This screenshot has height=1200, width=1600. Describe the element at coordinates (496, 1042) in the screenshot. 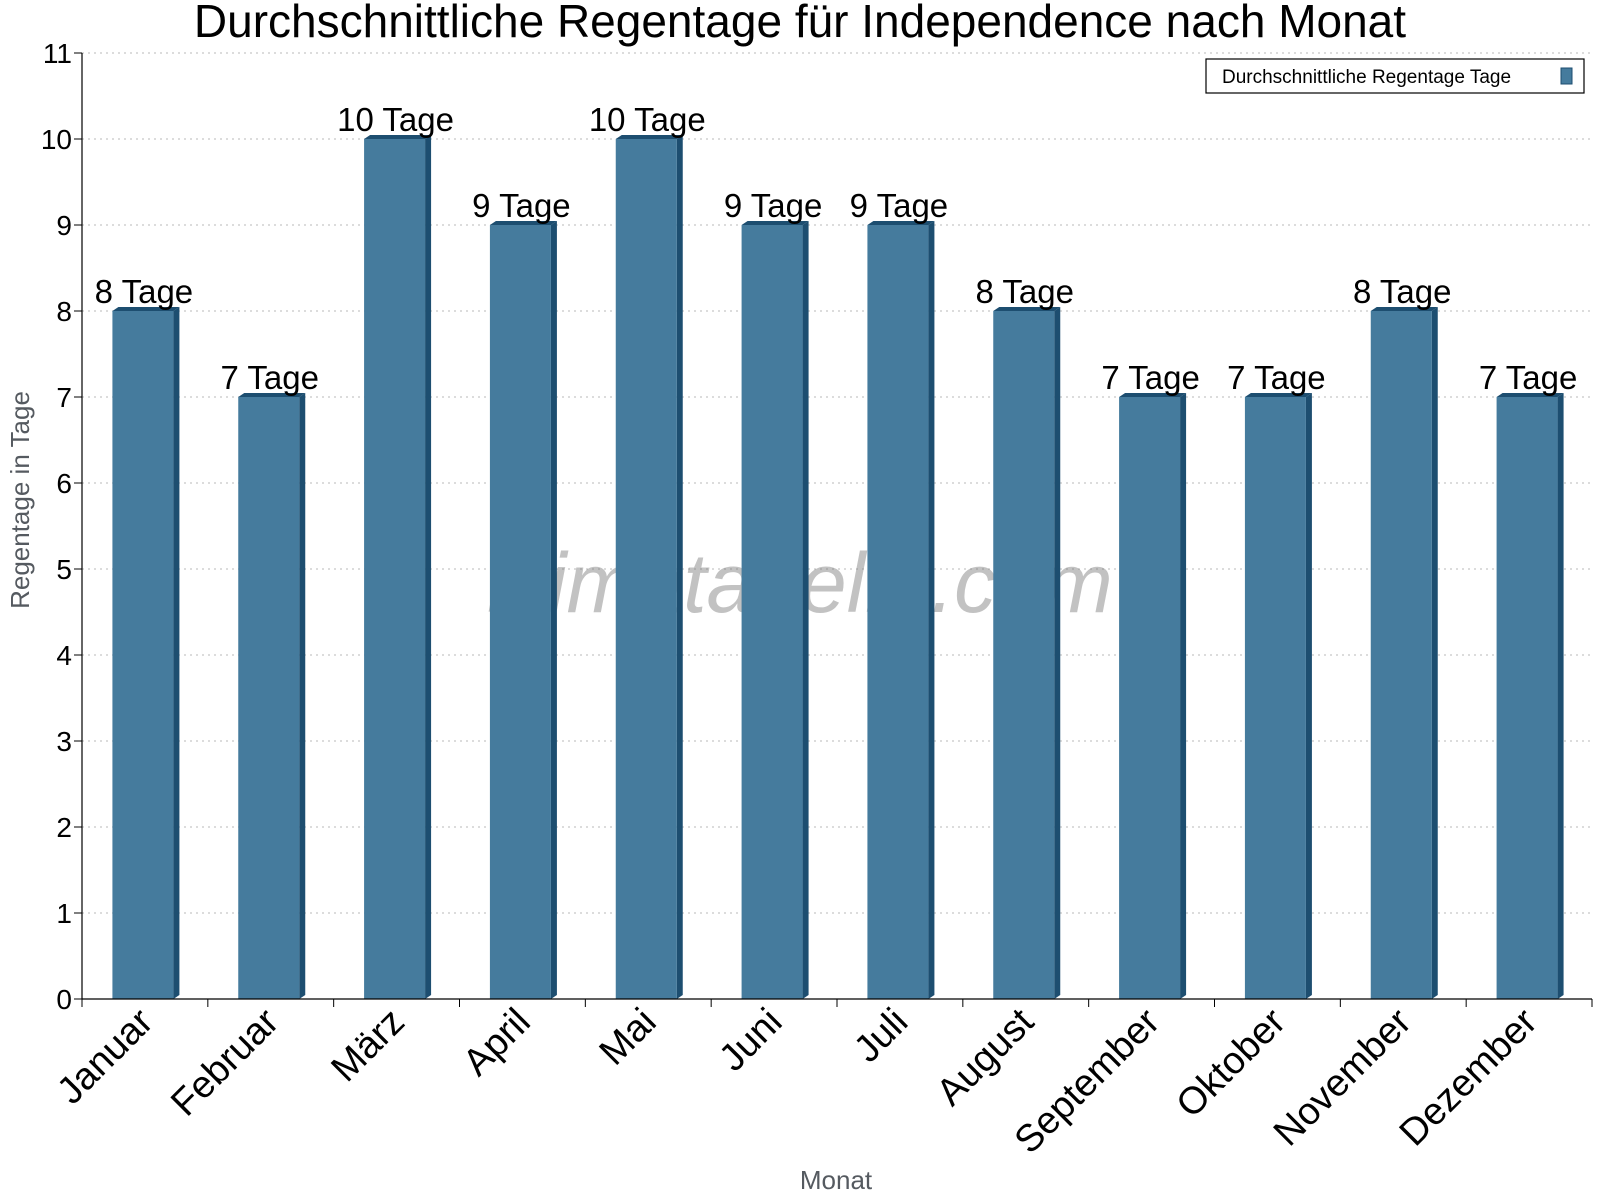

I see `x-tick-label: April` at that location.